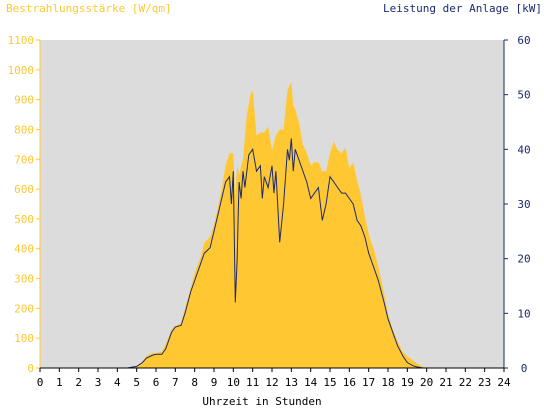 The width and height of the screenshot is (544, 408). I want to click on x-axis-tick-label: 15, so click(329, 382).